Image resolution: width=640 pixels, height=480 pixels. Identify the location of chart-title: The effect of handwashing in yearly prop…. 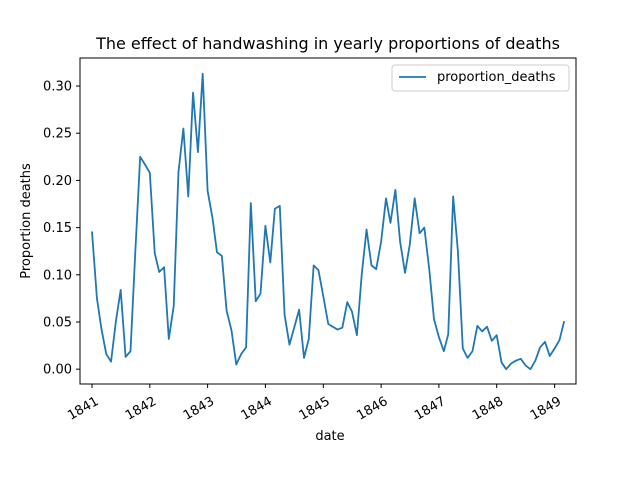
(327, 43).